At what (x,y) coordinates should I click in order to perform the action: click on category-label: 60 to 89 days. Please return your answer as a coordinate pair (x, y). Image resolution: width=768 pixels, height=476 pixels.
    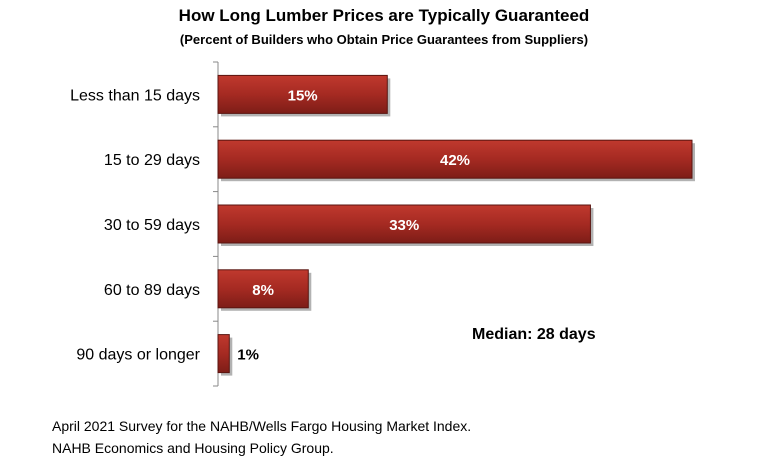
    Looking at the image, I should click on (152, 290).